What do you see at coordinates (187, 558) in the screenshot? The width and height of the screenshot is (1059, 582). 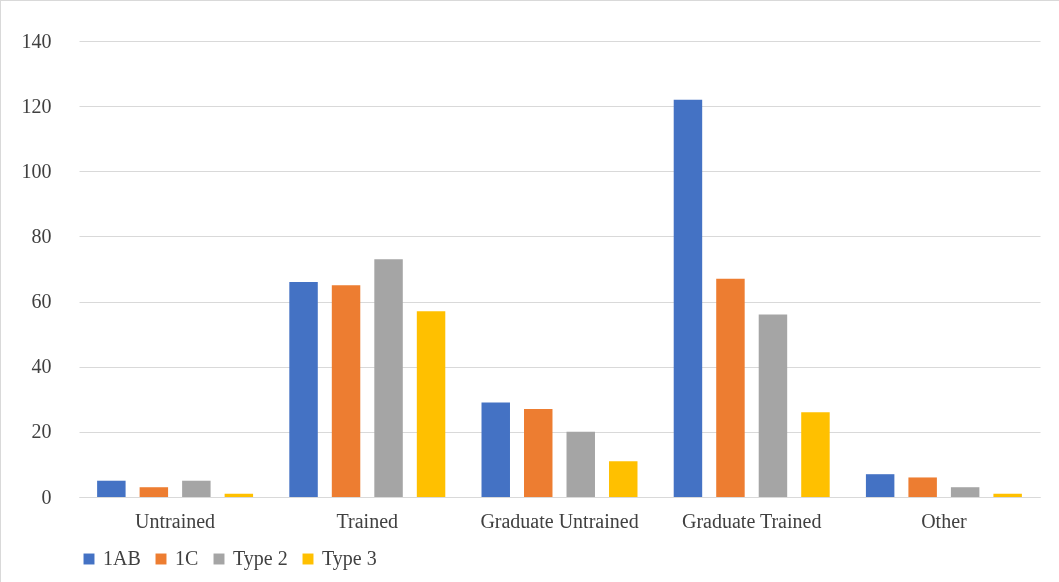 I see `legend-label: 1C` at bounding box center [187, 558].